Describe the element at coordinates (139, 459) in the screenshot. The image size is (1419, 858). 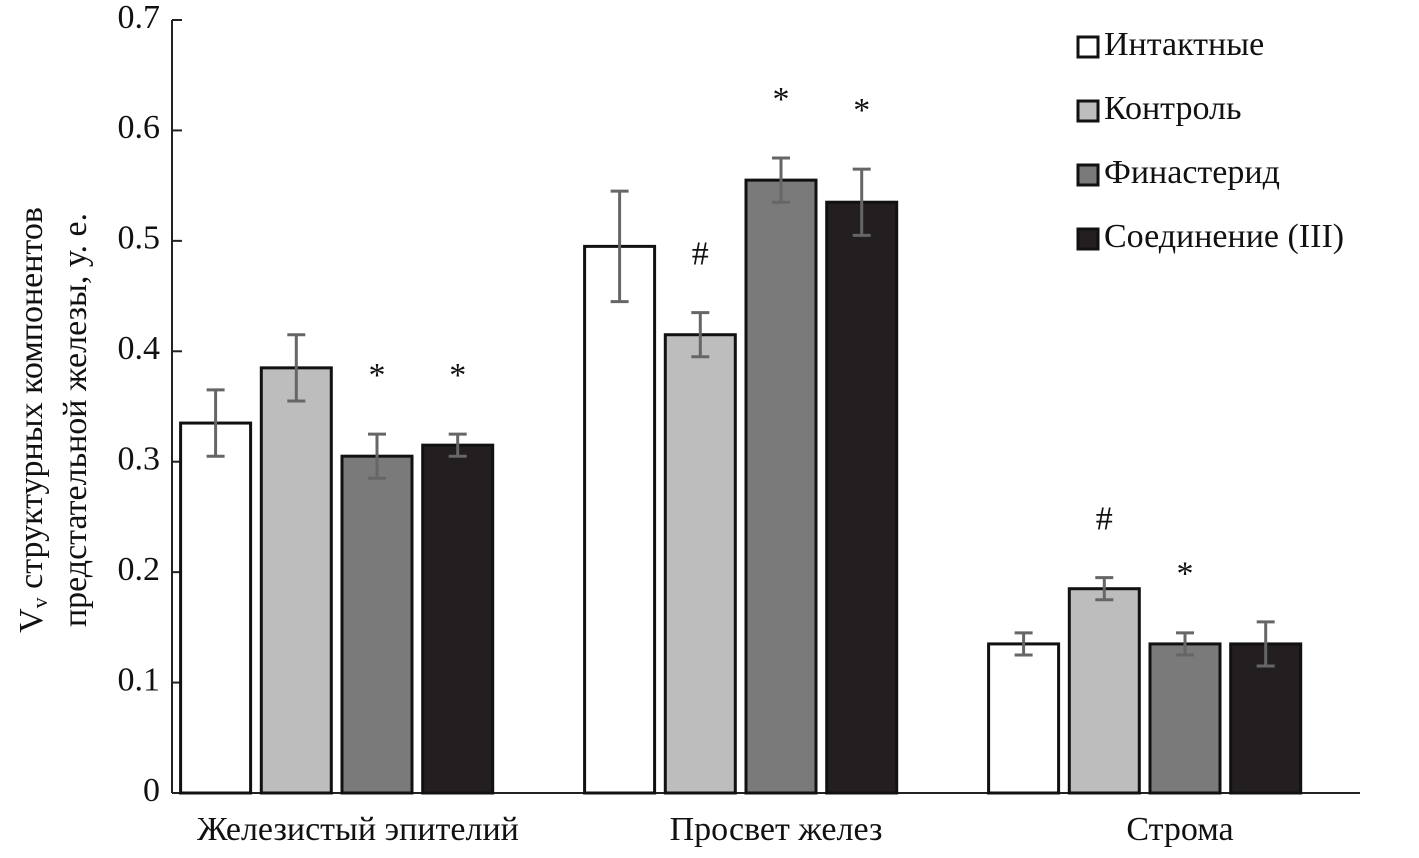
I see `y-tick-label: 0.3` at that location.